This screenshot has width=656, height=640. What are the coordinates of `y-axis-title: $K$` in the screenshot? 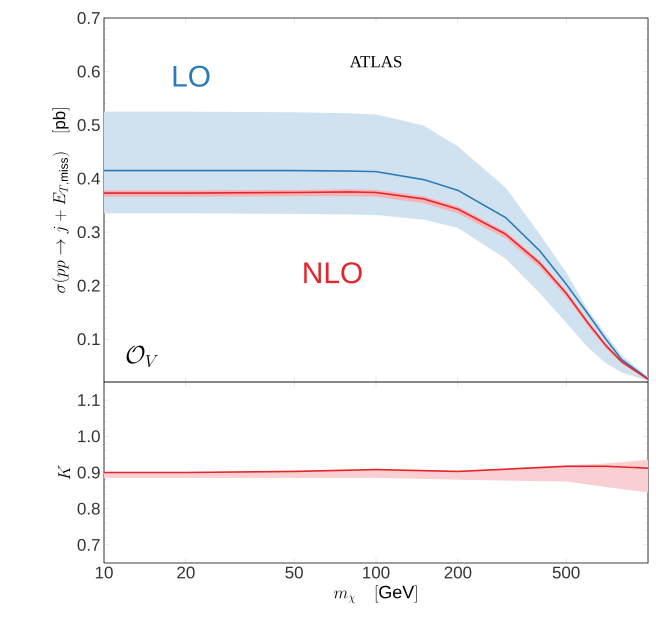 It's located at (64, 472).